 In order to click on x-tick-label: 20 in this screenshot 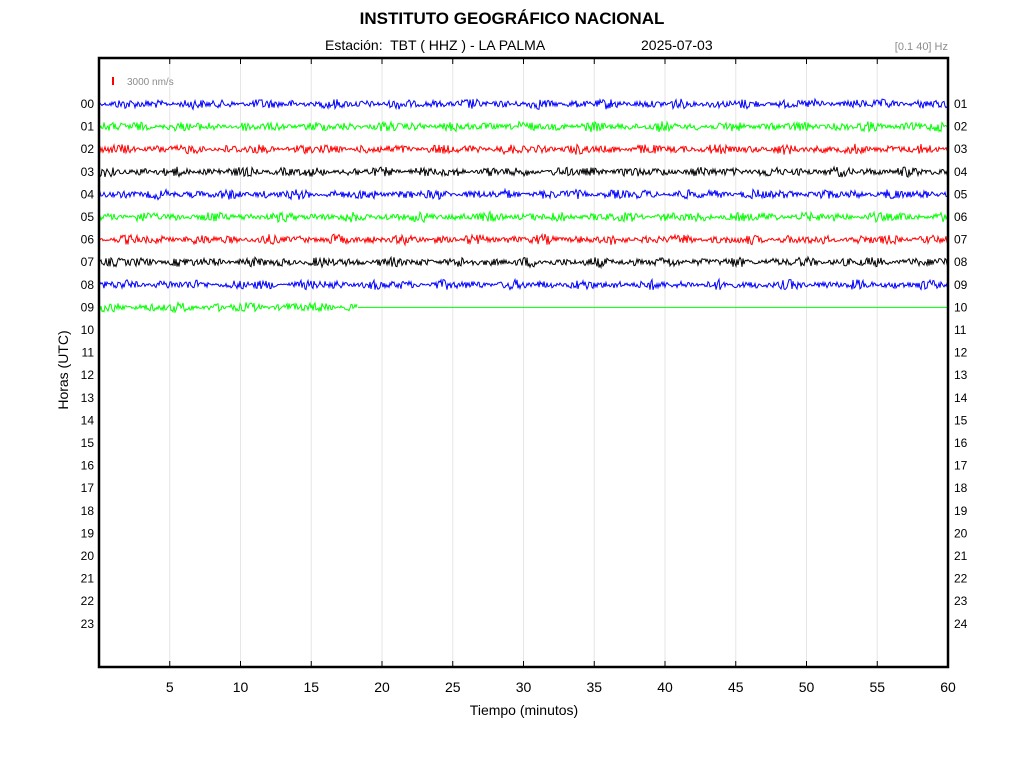, I will do `click(382, 687)`.